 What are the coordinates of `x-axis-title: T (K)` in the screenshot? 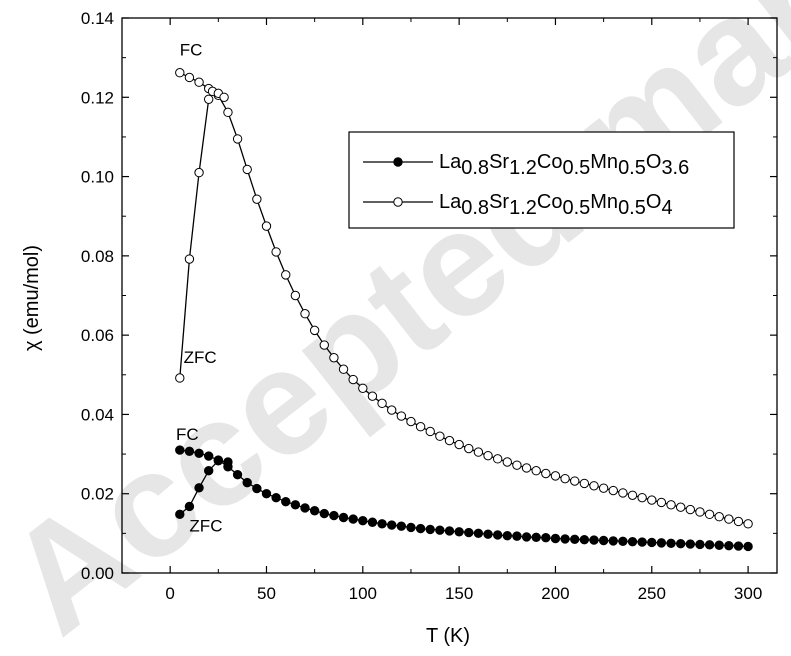 It's located at (448, 636).